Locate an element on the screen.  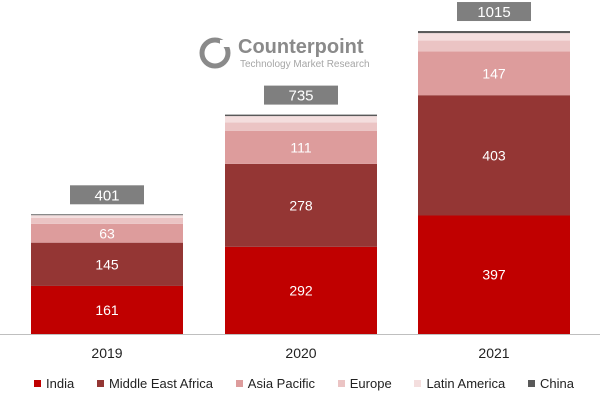
x-tick-label-2021: 2021 is located at coordinates (493, 353).